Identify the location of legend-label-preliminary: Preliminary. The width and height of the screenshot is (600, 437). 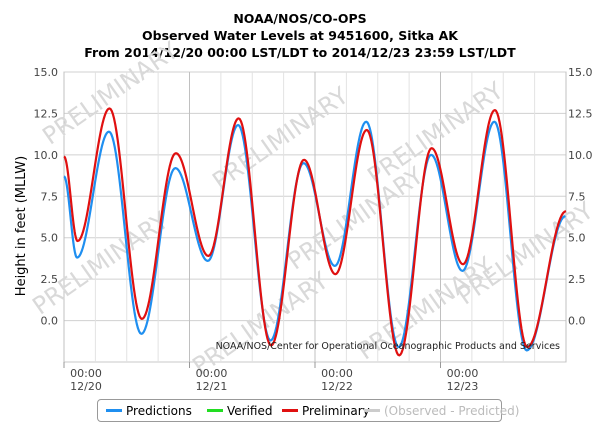
(336, 410).